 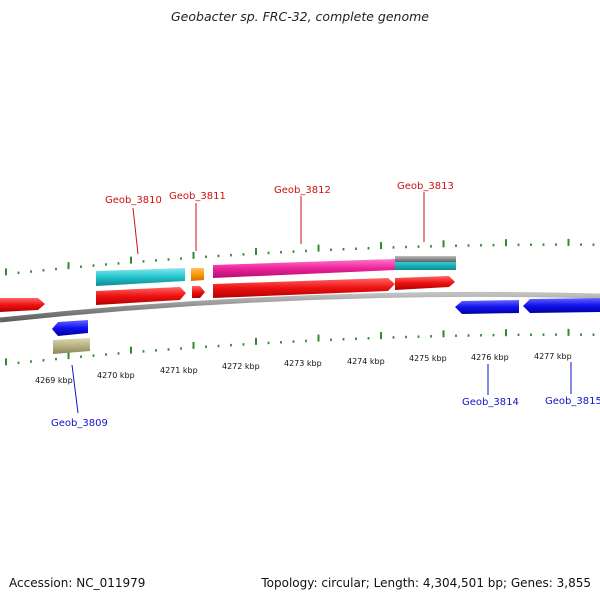 I want to click on grey-feature-stack, so click(x=425, y=259).